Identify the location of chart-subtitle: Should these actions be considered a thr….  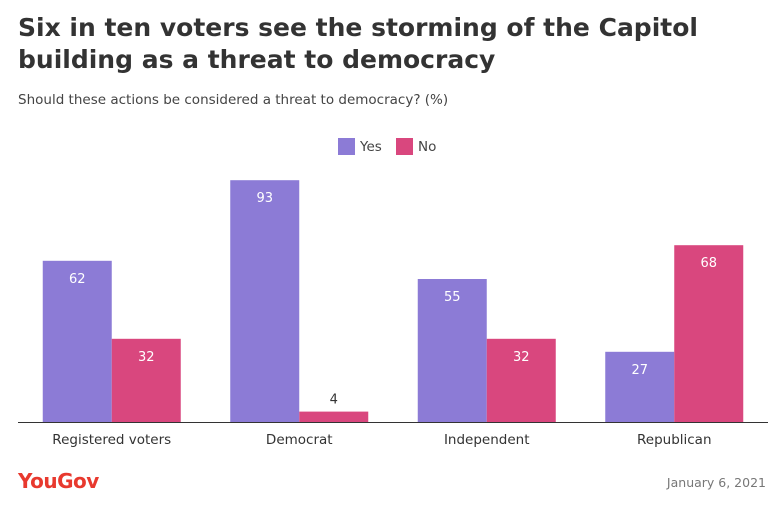
(233, 100).